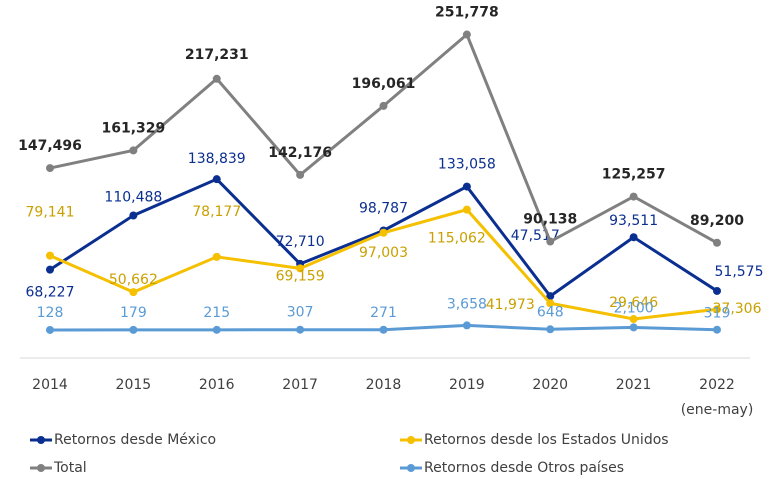 The width and height of the screenshot is (771, 483). I want to click on data-label: 29,646, so click(633, 303).